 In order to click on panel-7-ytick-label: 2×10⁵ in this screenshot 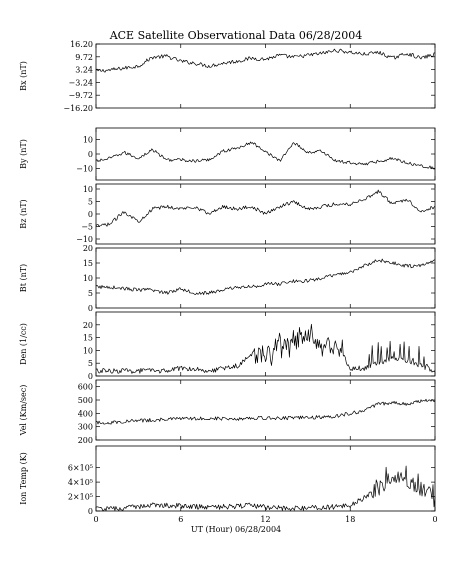, I will do `click(80, 497)`.